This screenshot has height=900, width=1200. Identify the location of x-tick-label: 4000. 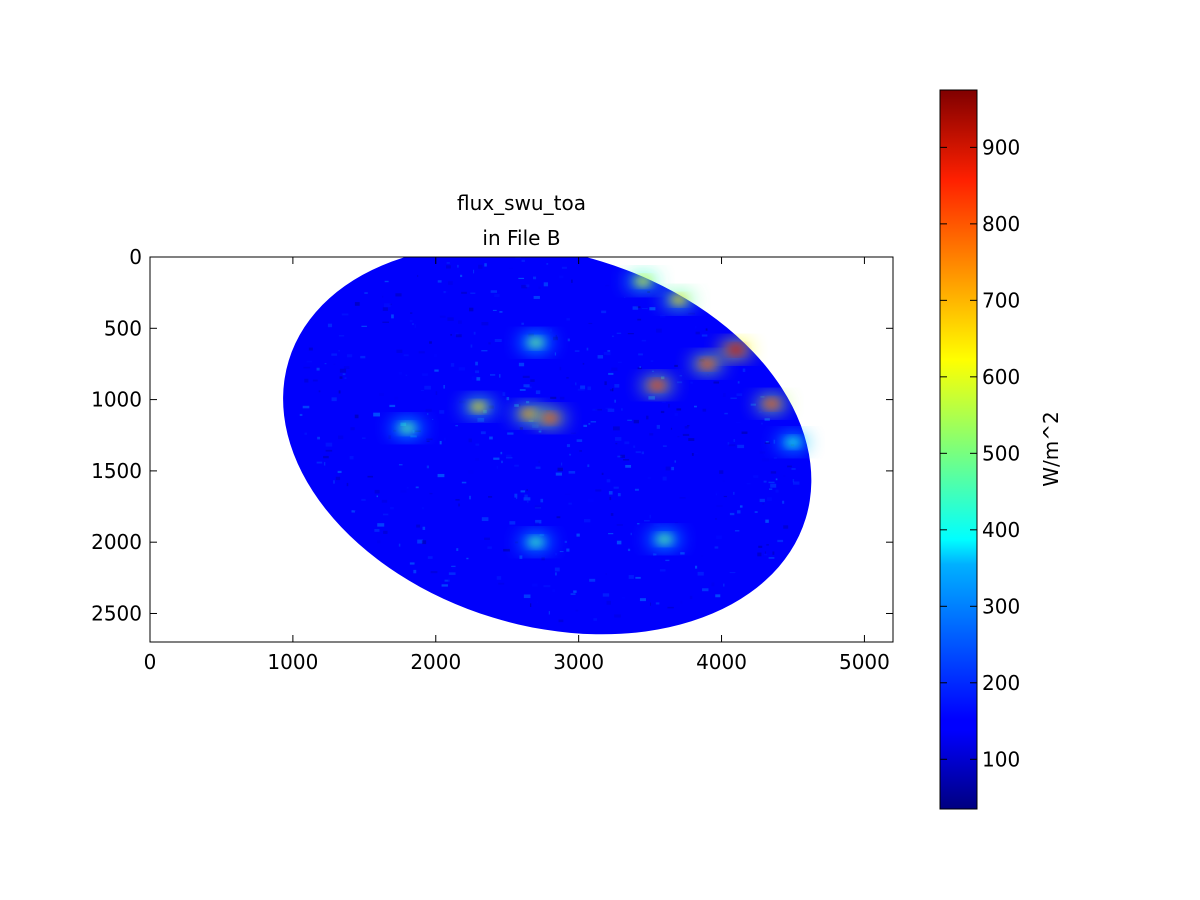
(721, 662).